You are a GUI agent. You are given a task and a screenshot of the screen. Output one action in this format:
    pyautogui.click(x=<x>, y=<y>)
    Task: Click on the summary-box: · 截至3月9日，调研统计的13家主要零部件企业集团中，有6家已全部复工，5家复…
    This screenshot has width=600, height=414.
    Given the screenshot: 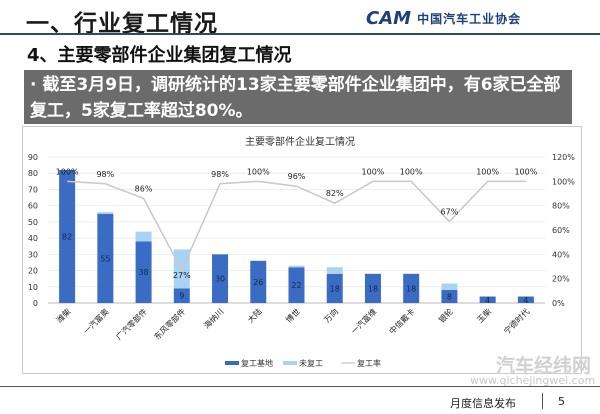 What is the action you would take?
    pyautogui.click(x=298, y=97)
    